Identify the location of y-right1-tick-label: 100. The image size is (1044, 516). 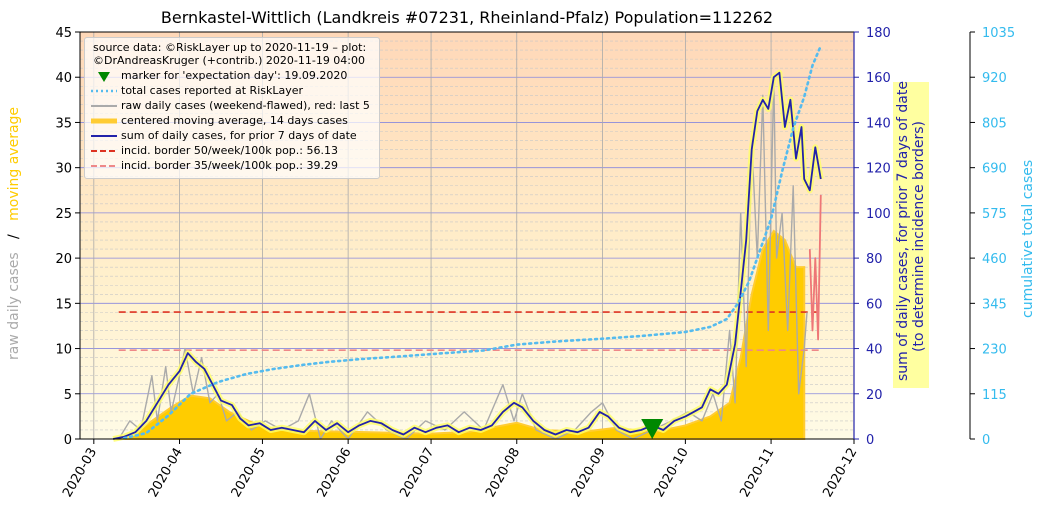
(878, 214).